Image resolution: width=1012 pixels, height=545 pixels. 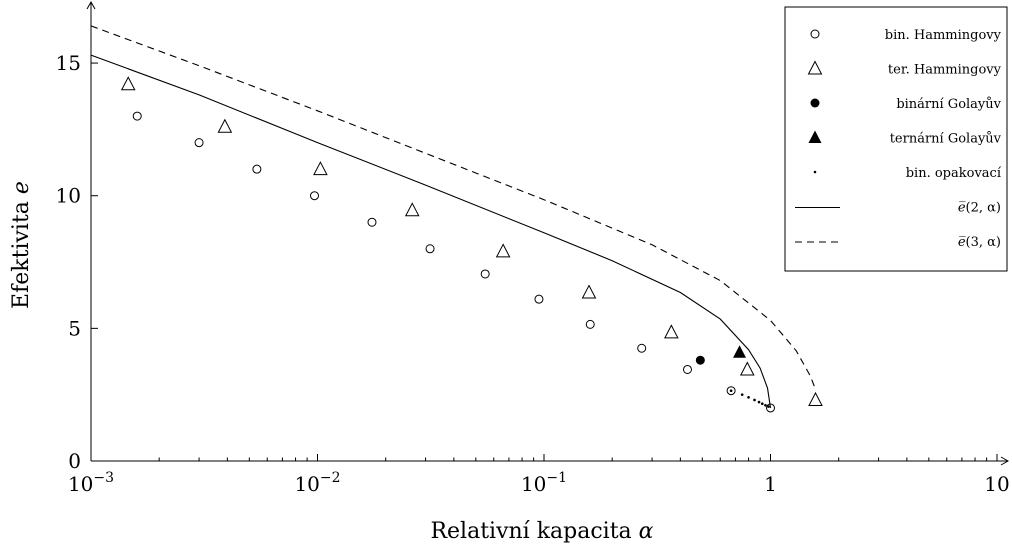 What do you see at coordinates (815, 103) in the screenshot?
I see `legend-marker-filled-circle` at bounding box center [815, 103].